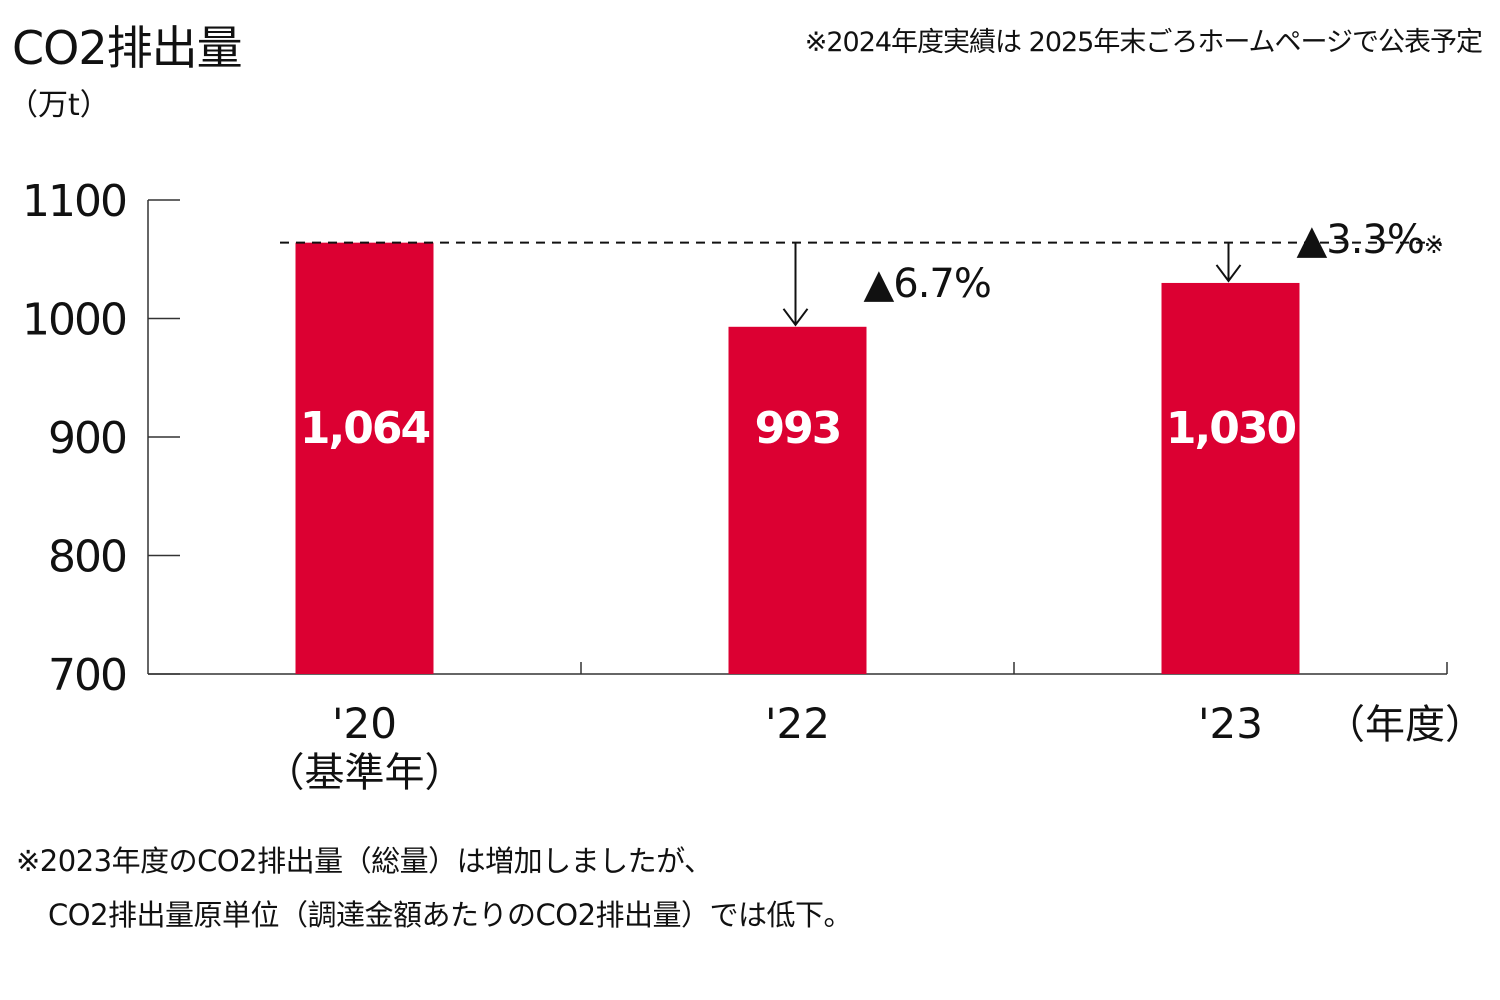 Image resolution: width=1500 pixels, height=1000 pixels. What do you see at coordinates (74, 201) in the screenshot?
I see `y-tick-label: 1100` at bounding box center [74, 201].